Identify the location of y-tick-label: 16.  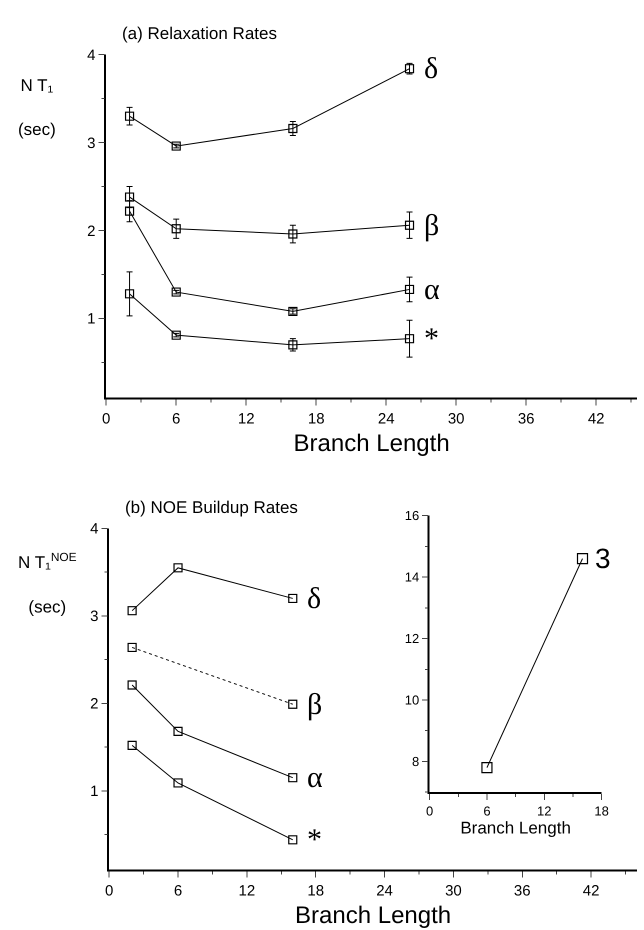
(412, 516).